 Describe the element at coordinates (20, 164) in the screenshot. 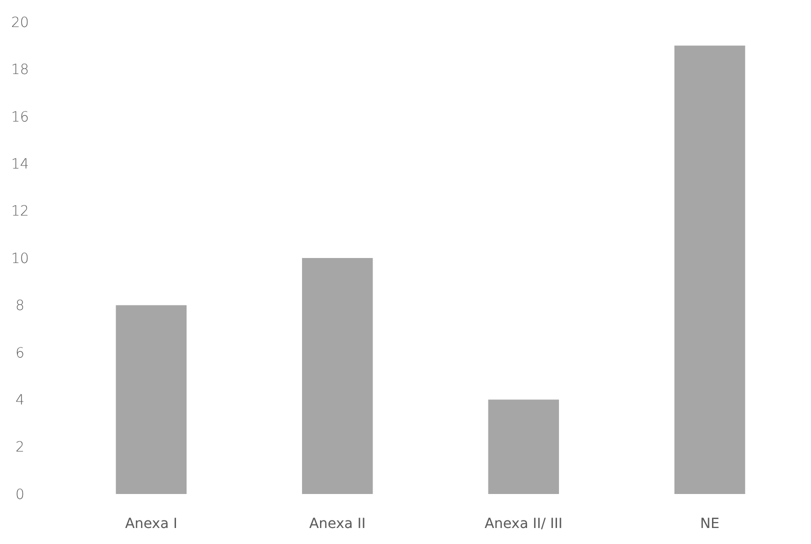

I see `y-tick-label: 14` at that location.